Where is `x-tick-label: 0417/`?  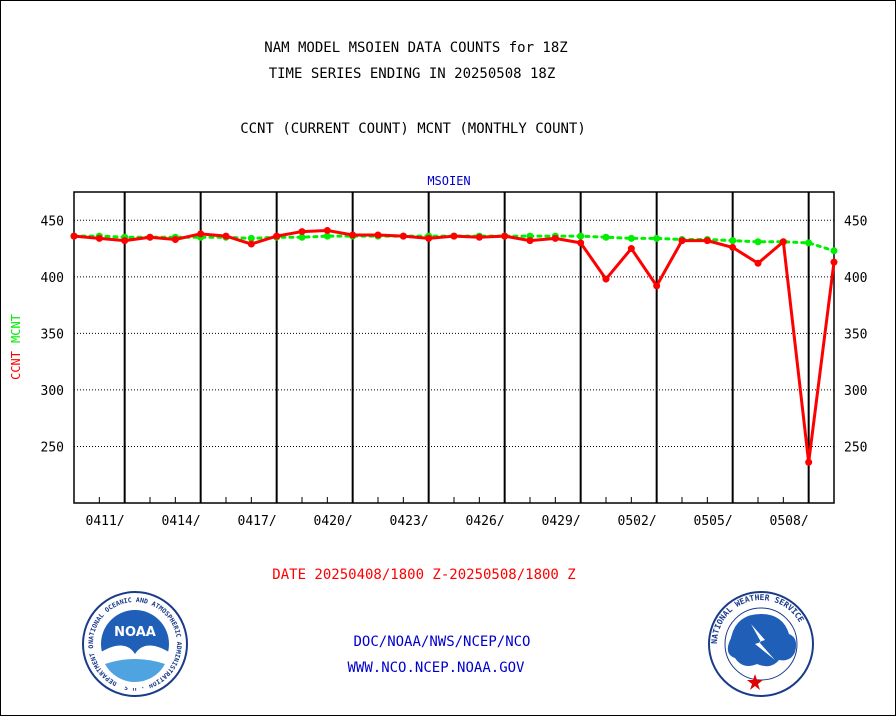
x-tick-label: 0417/ is located at coordinates (257, 521).